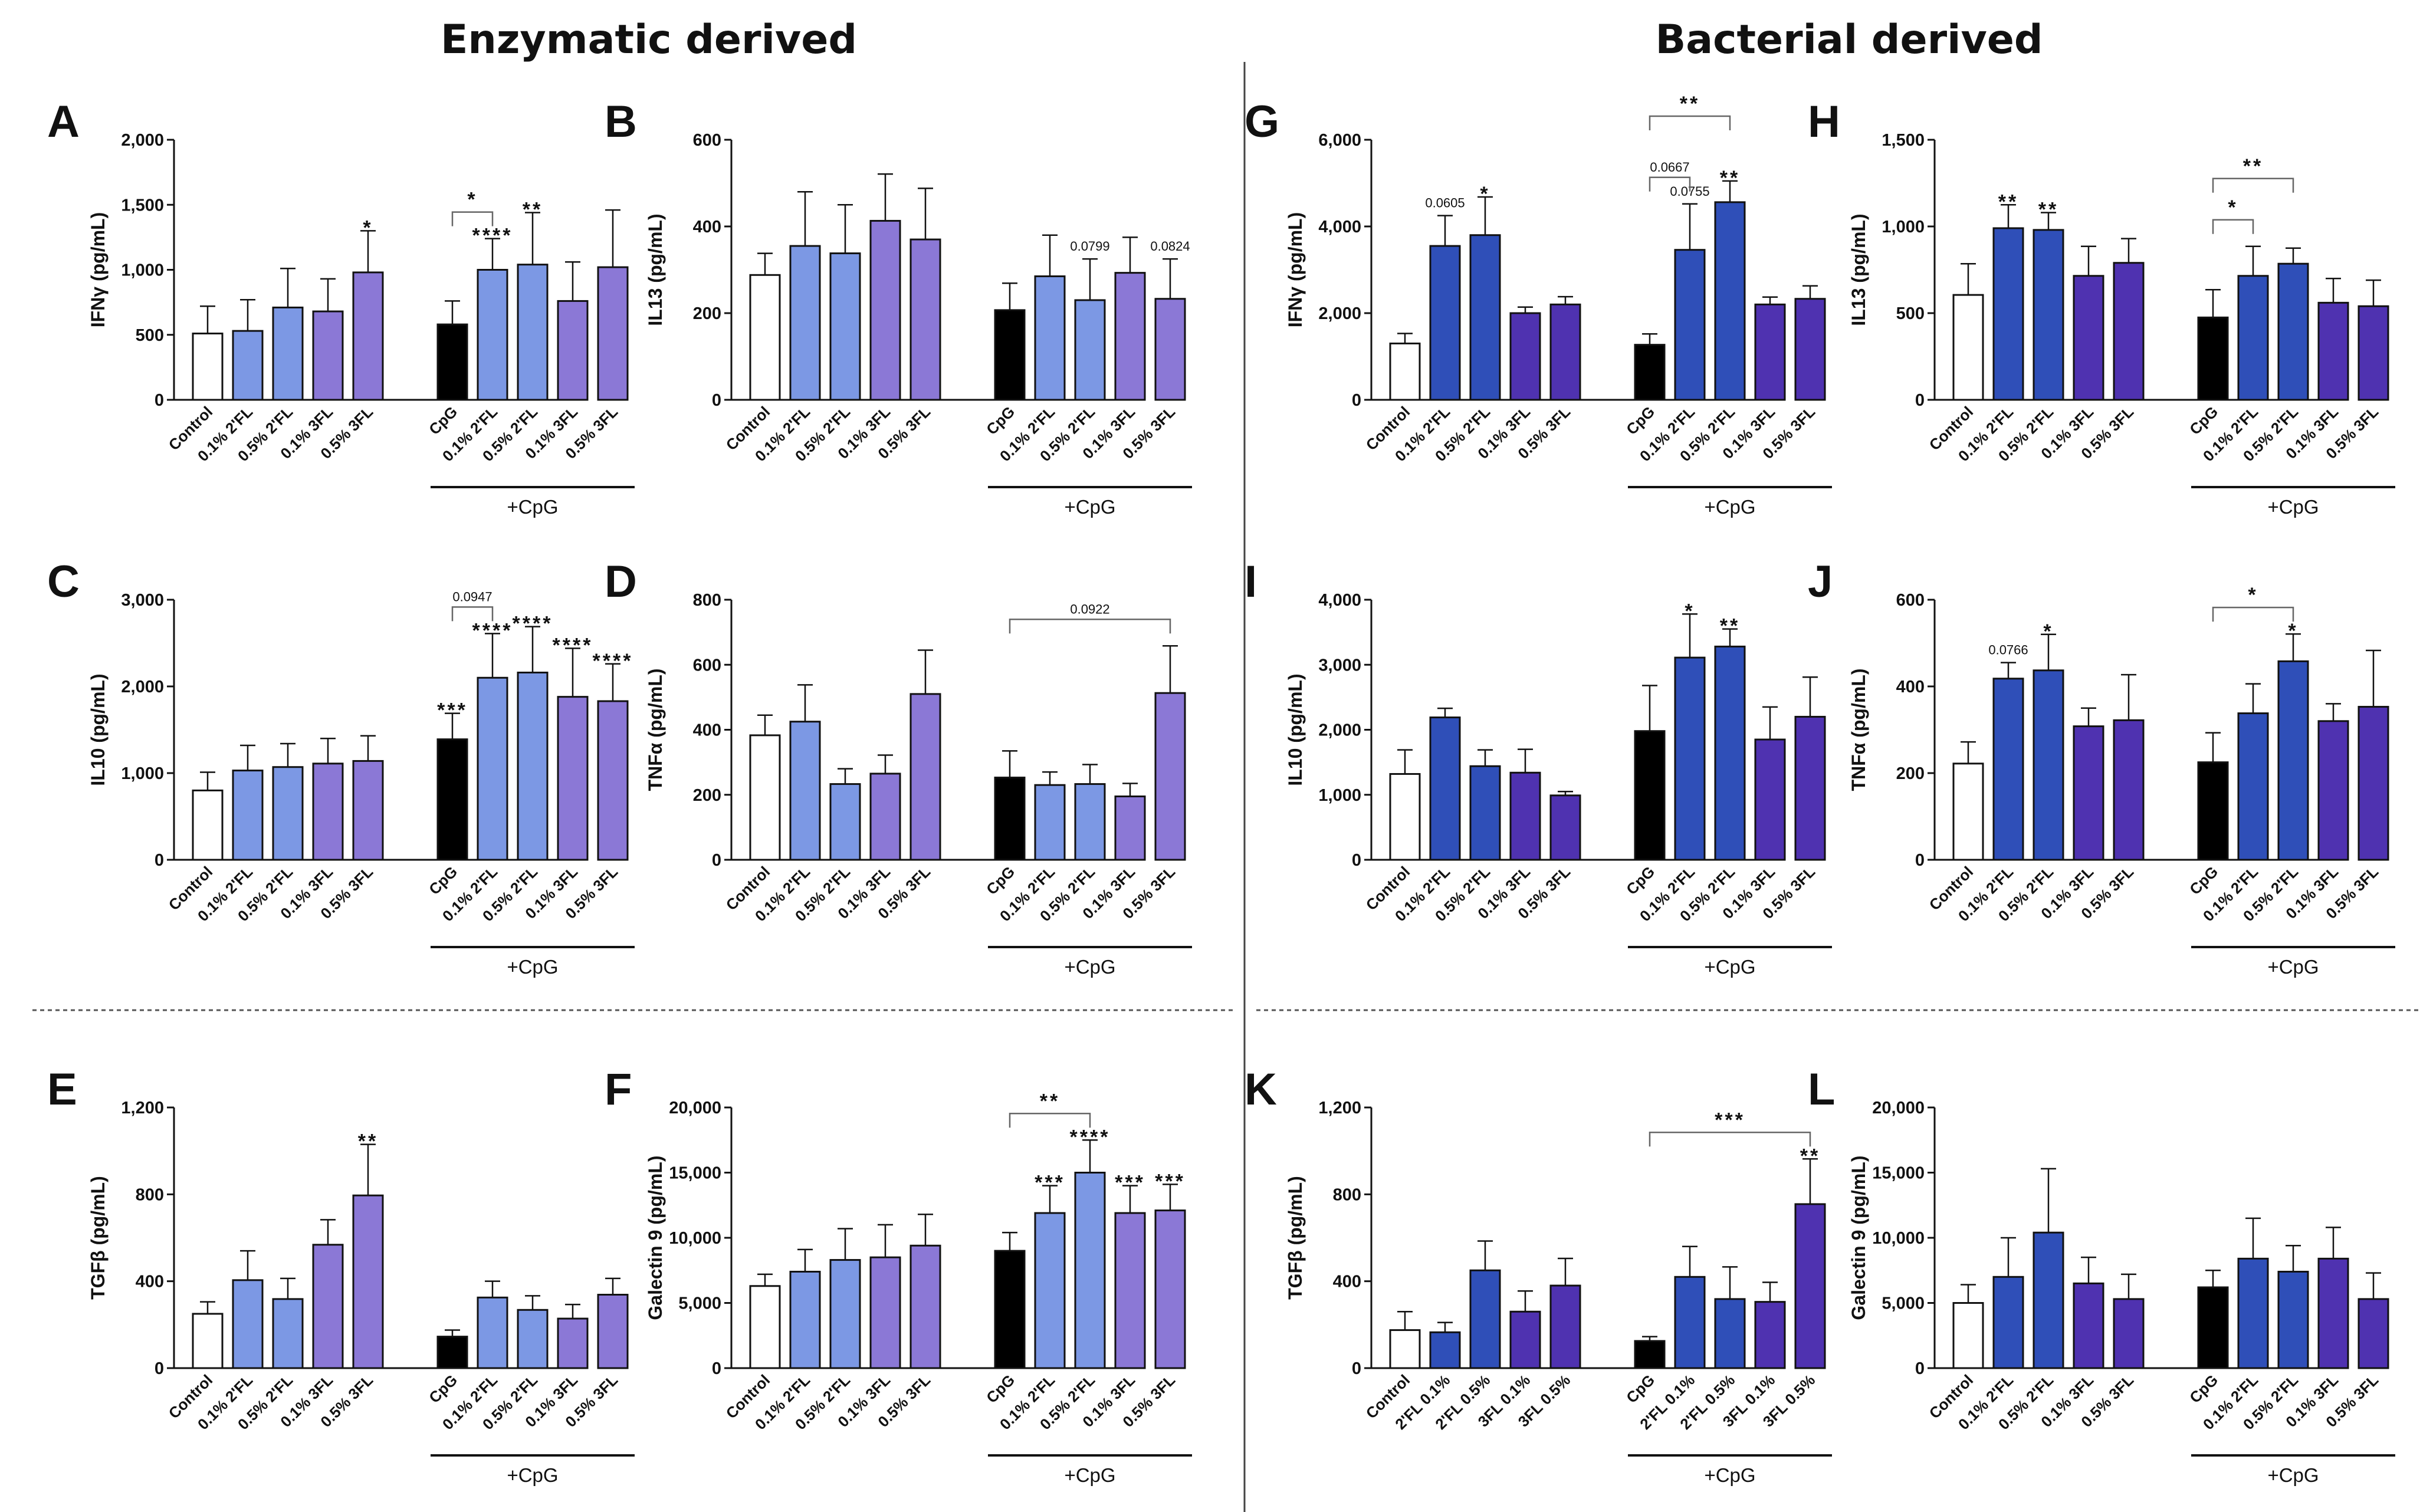  Describe the element at coordinates (150, 335) in the screenshot. I see `y-tick-label: 500` at that location.